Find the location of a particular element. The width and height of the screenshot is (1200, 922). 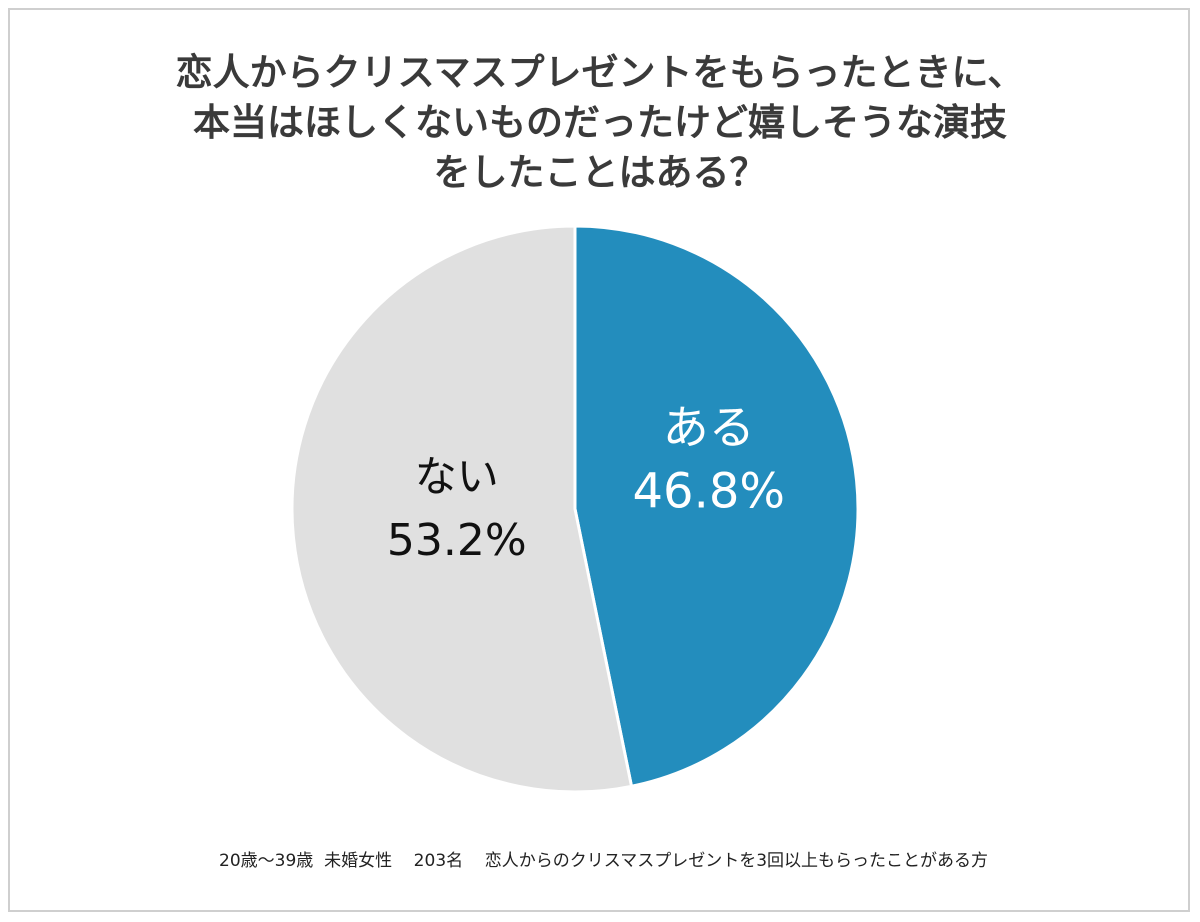

pie-slice-label-1: ある is located at coordinates (709, 428).